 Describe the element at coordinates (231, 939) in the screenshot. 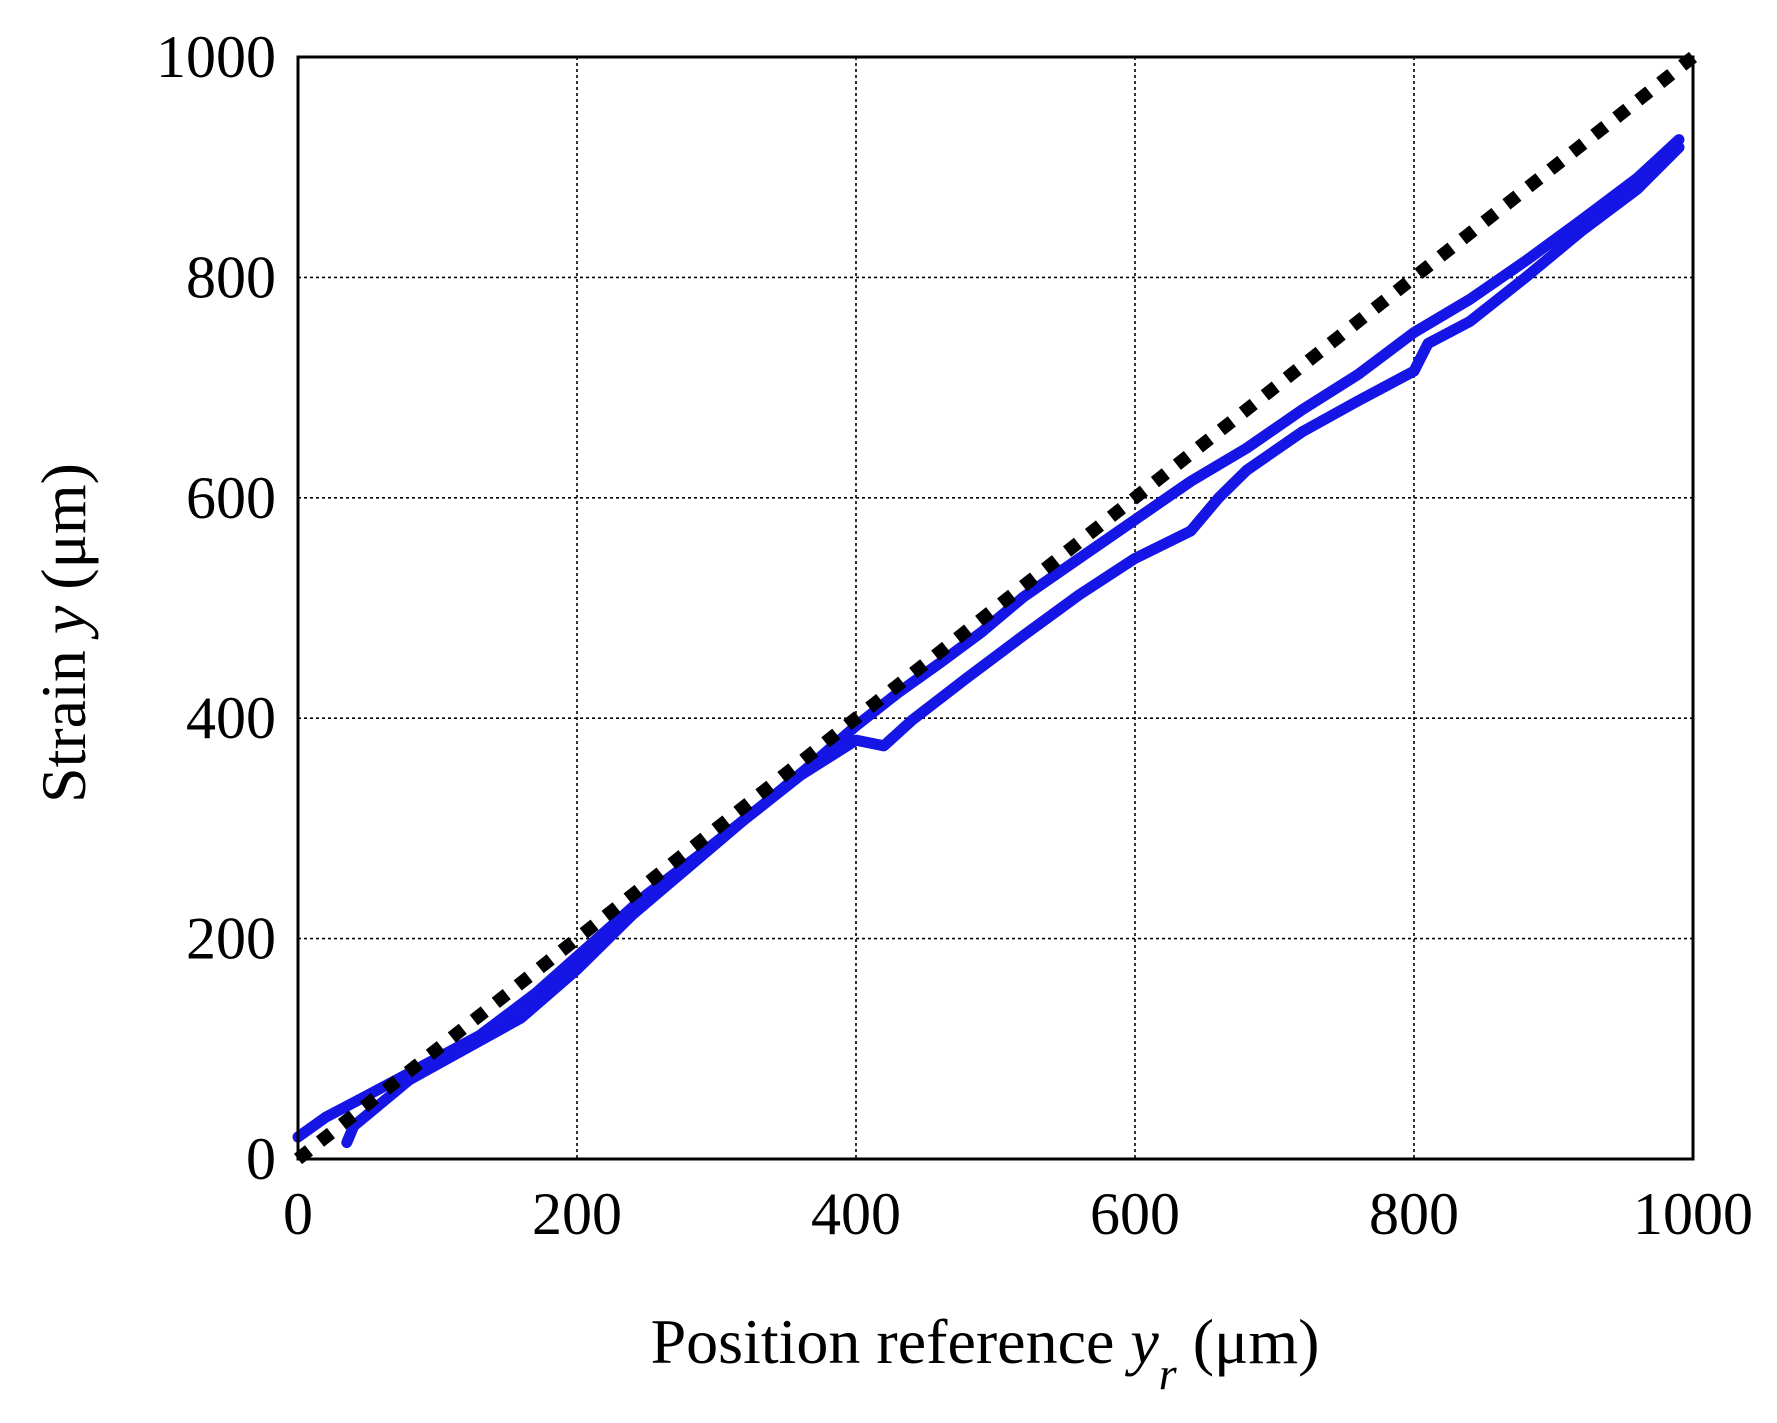

I see `y-tick-label: 200` at that location.